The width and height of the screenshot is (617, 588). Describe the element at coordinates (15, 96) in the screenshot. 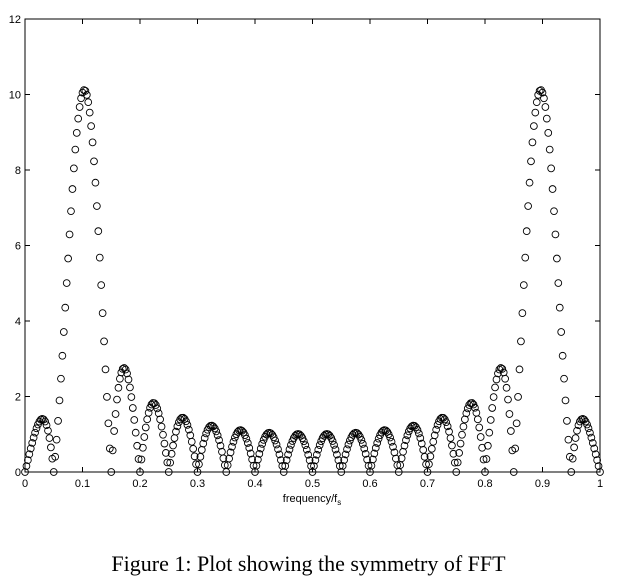

I see `y-tick-label: 10` at that location.